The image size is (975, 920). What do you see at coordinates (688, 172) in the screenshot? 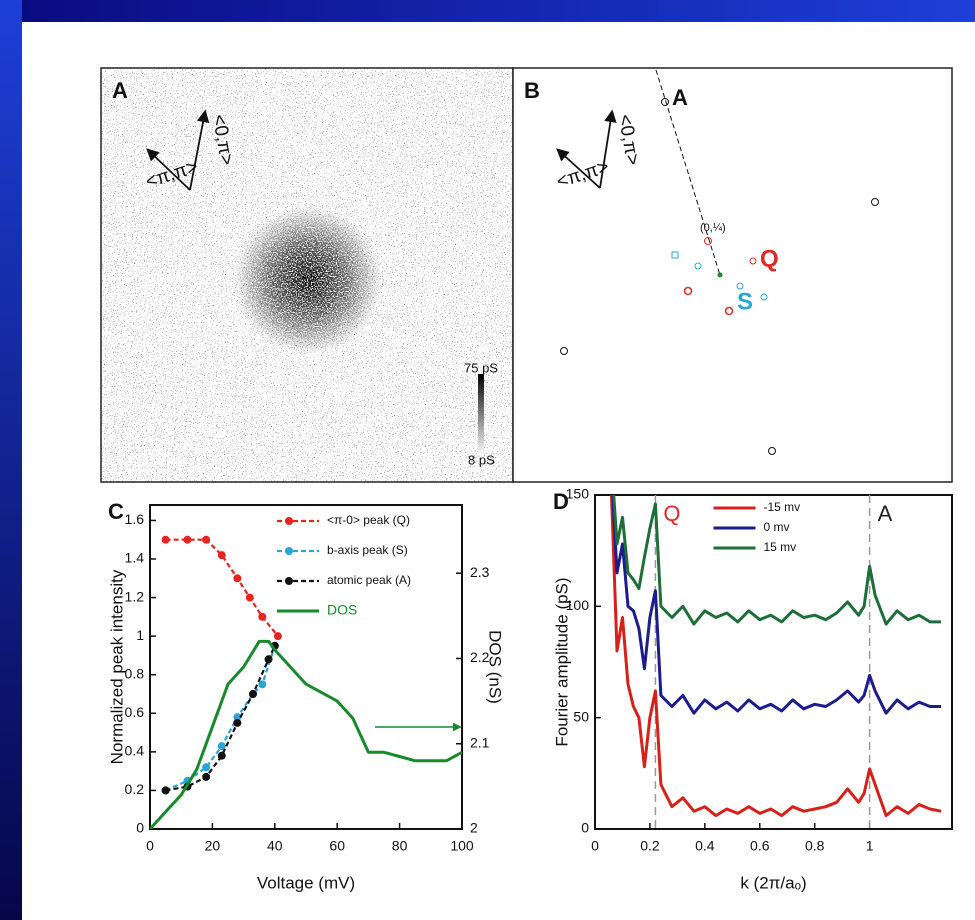
I see `dashed-path` at bounding box center [688, 172].